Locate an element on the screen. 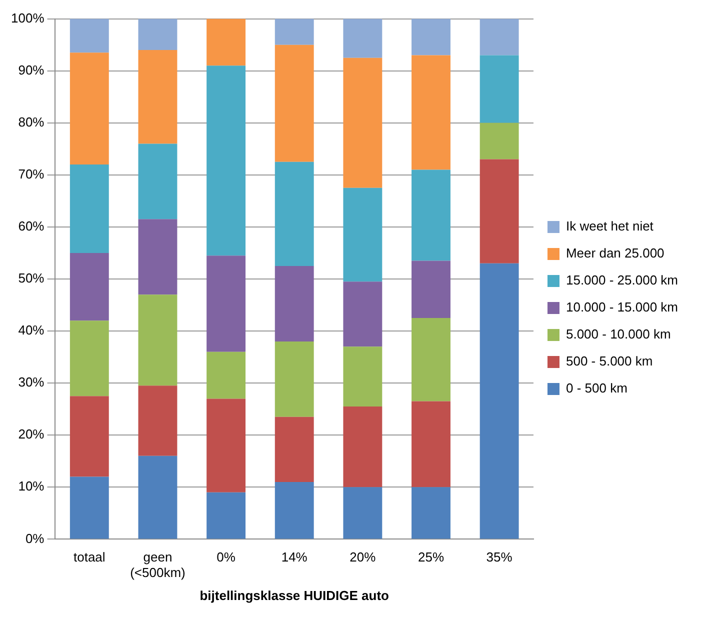  x-tick-label: 0% is located at coordinates (226, 557).